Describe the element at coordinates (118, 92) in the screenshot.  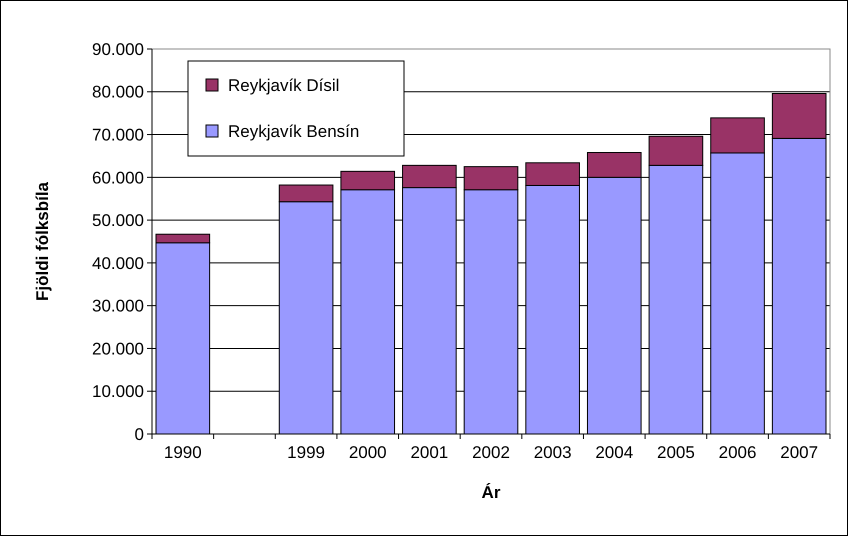
I see `y-tick-label: 80.000` at that location.